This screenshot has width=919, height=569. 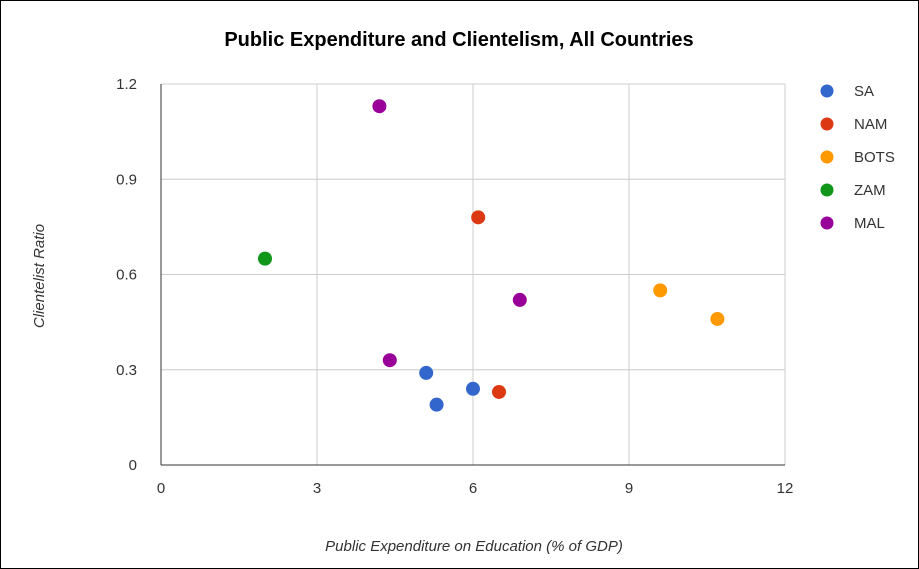 I want to click on legend-marker-zam, so click(x=827, y=190).